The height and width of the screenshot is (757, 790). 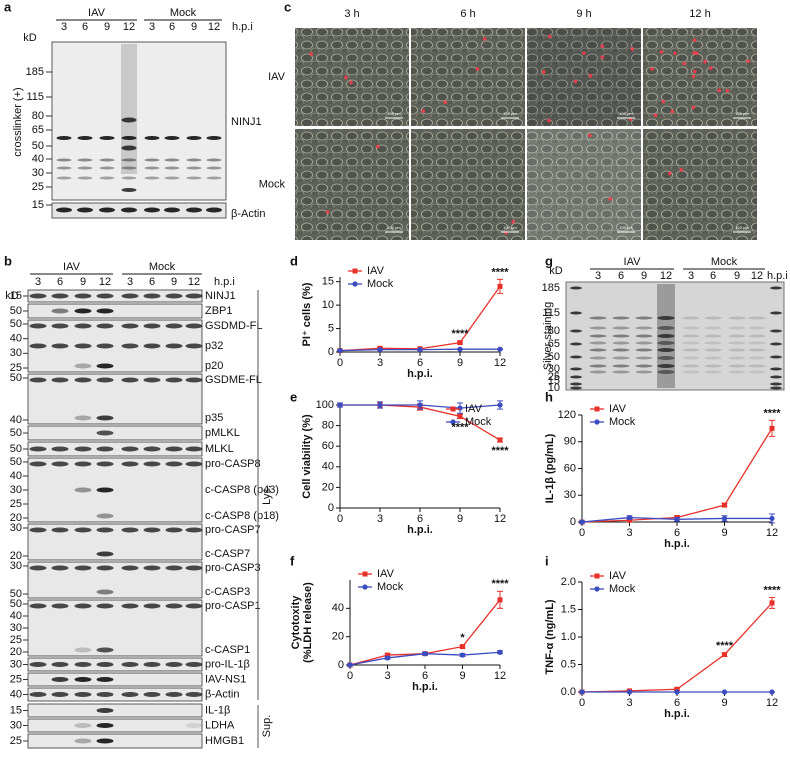 What do you see at coordinates (568, 692) in the screenshot?
I see `y-tick-label: 0.0` at bounding box center [568, 692].